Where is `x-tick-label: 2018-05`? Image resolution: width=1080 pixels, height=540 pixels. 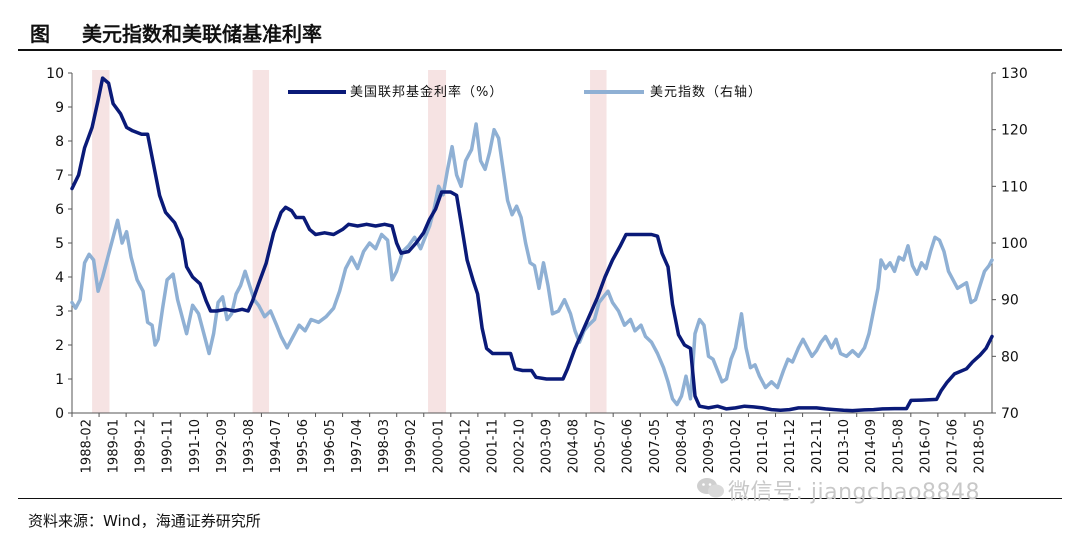 x-tick-label: 2018-05 is located at coordinates (979, 446).